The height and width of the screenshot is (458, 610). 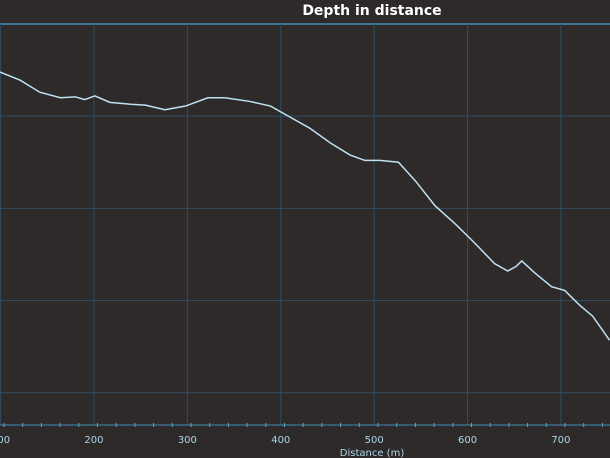 I want to click on x-tick-label: 400, so click(x=280, y=440).